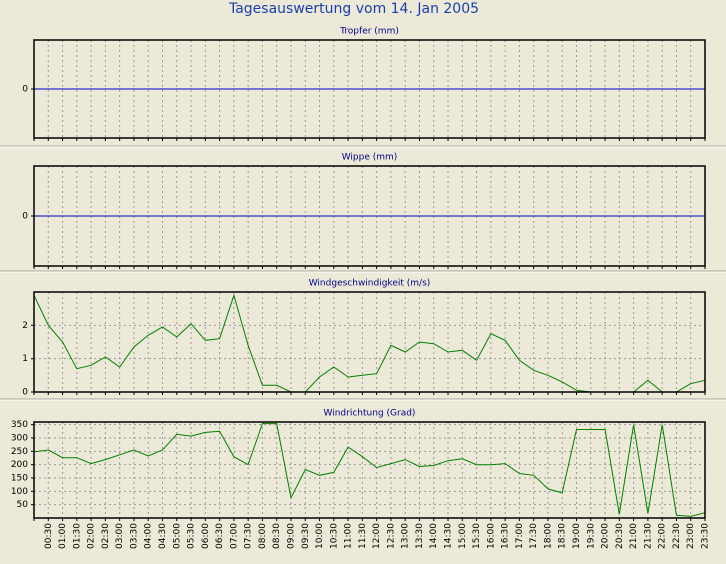  I want to click on x-tick-label: 04:30, so click(163, 536).